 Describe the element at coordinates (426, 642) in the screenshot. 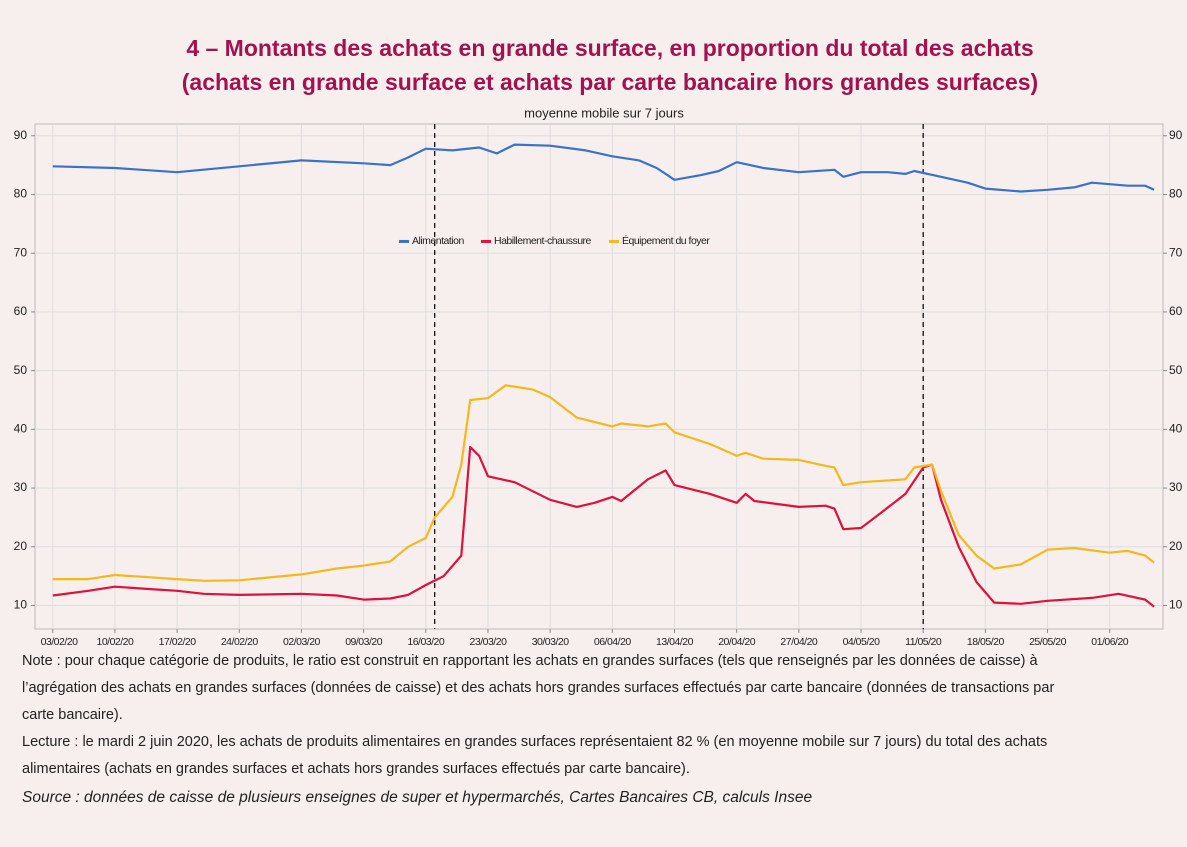

I see `x-tick-label: 16/03/20` at that location.